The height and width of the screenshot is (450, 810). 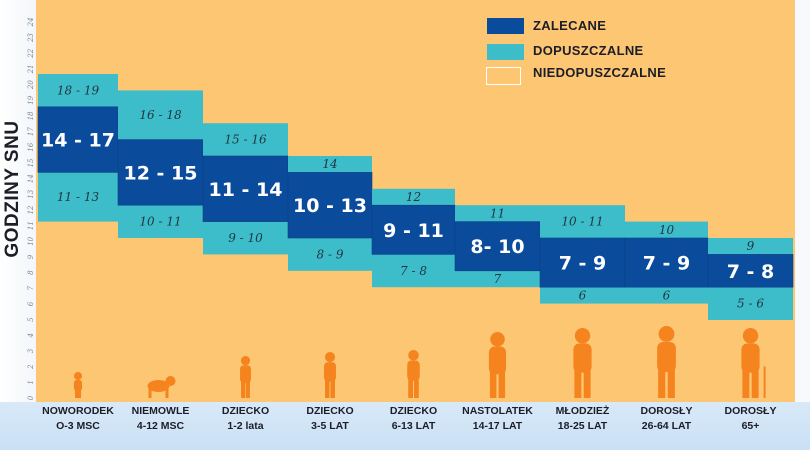 I want to click on lower-range-label: 7, so click(x=498, y=279).